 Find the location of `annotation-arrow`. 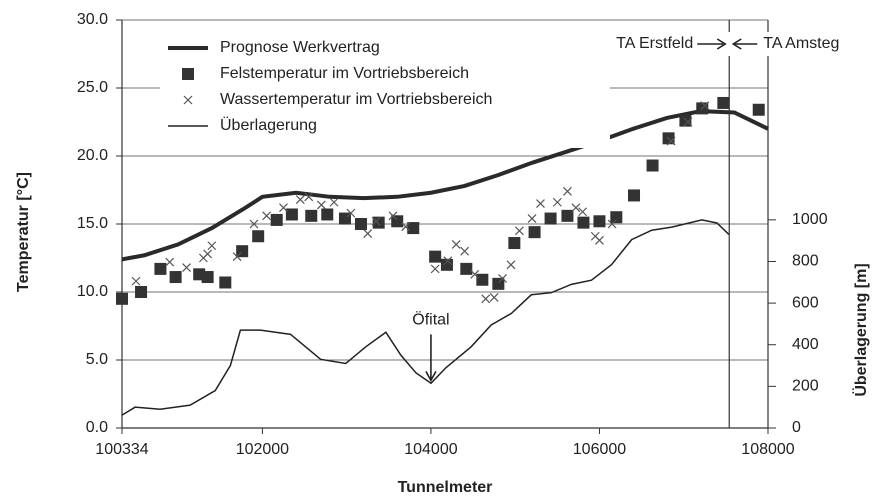

annotation-arrow is located at coordinates (431, 358).